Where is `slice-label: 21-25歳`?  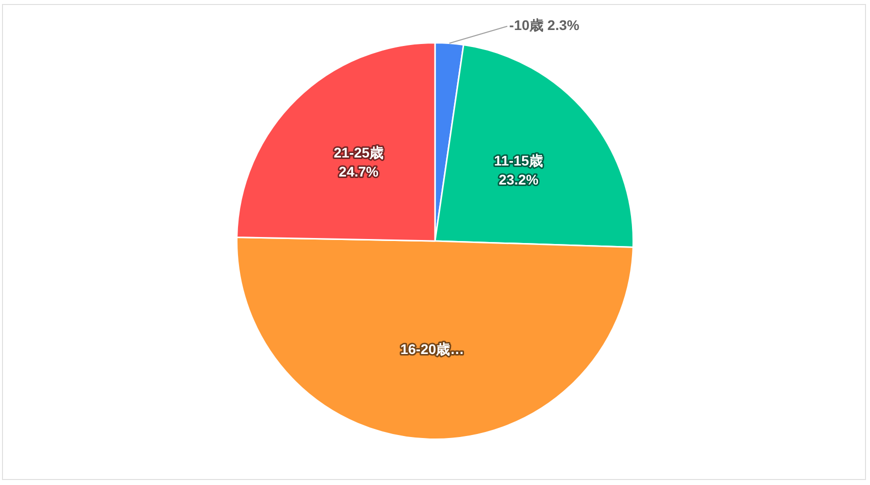 slice-label: 21-25歳 is located at coordinates (359, 152).